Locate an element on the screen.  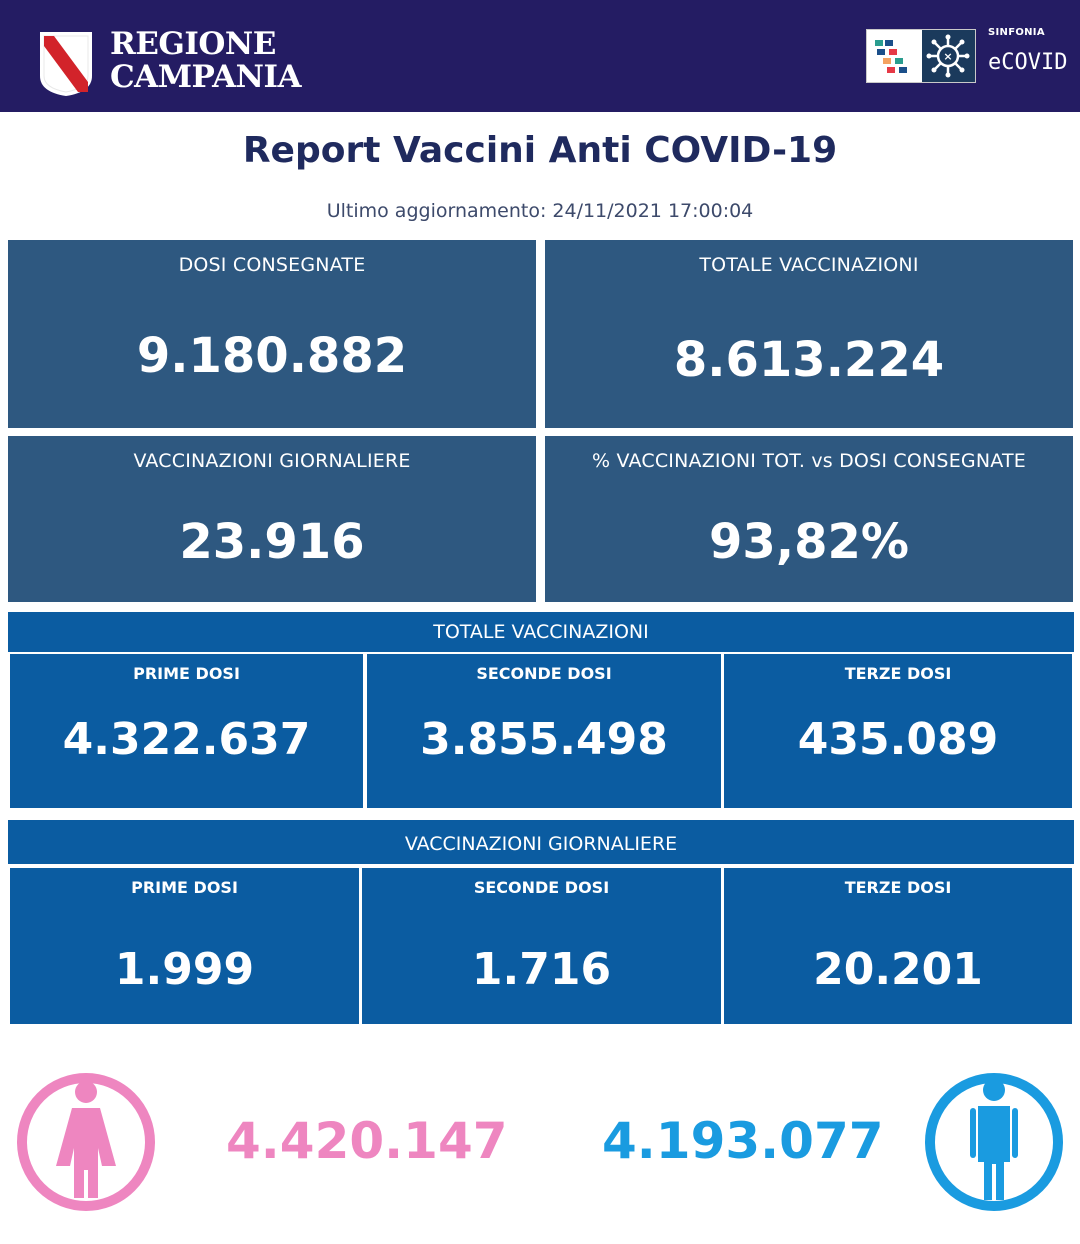
giornaliere-terze-dosi: TERZE DOSI 20.201 is located at coordinates (898, 946).